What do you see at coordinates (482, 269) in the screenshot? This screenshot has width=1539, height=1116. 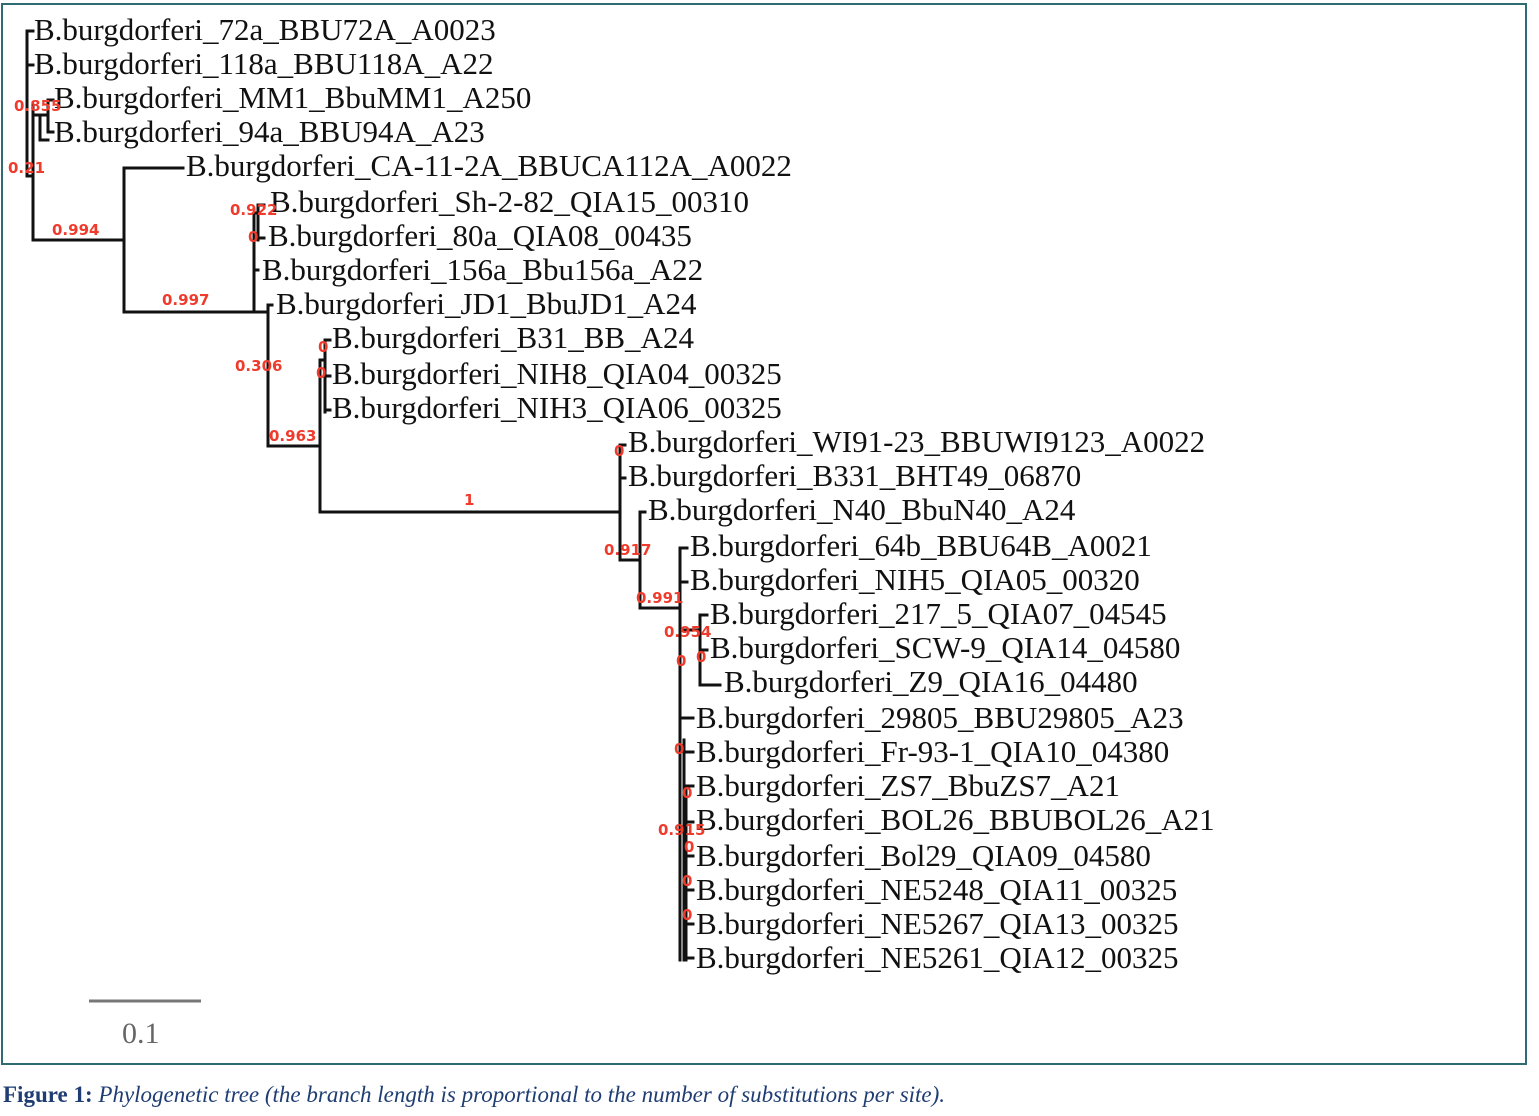 I see `leaf-label: B.burgdorferi_156a_Bbu156a_A22` at bounding box center [482, 269].